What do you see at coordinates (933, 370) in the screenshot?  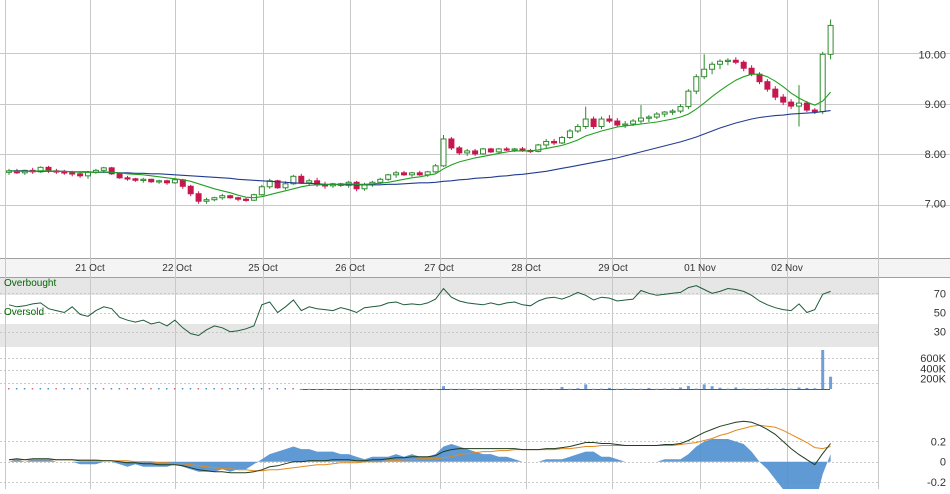 I see `axis-tick-label: 400K` at bounding box center [933, 370].